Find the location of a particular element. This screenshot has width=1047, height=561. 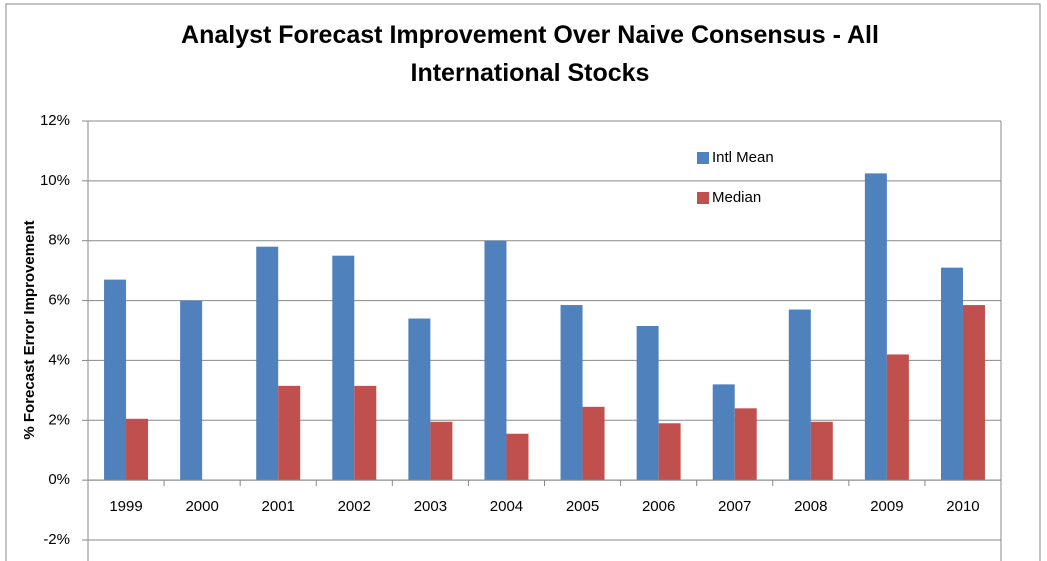

x-tick-label: 2003 is located at coordinates (430, 506).